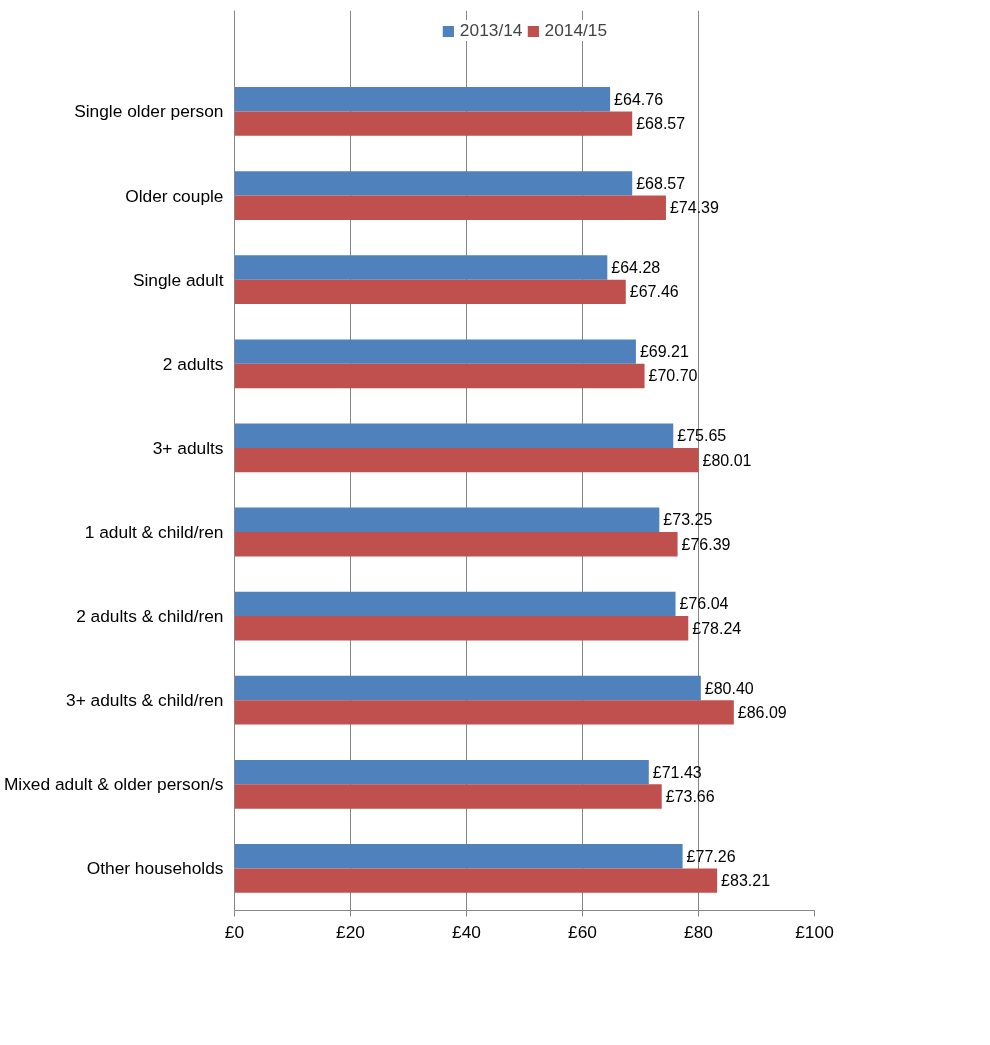 This screenshot has width=990, height=1045. What do you see at coordinates (113, 784) in the screenshot?
I see `y-tick-label: Mixed adult & older person/s` at bounding box center [113, 784].